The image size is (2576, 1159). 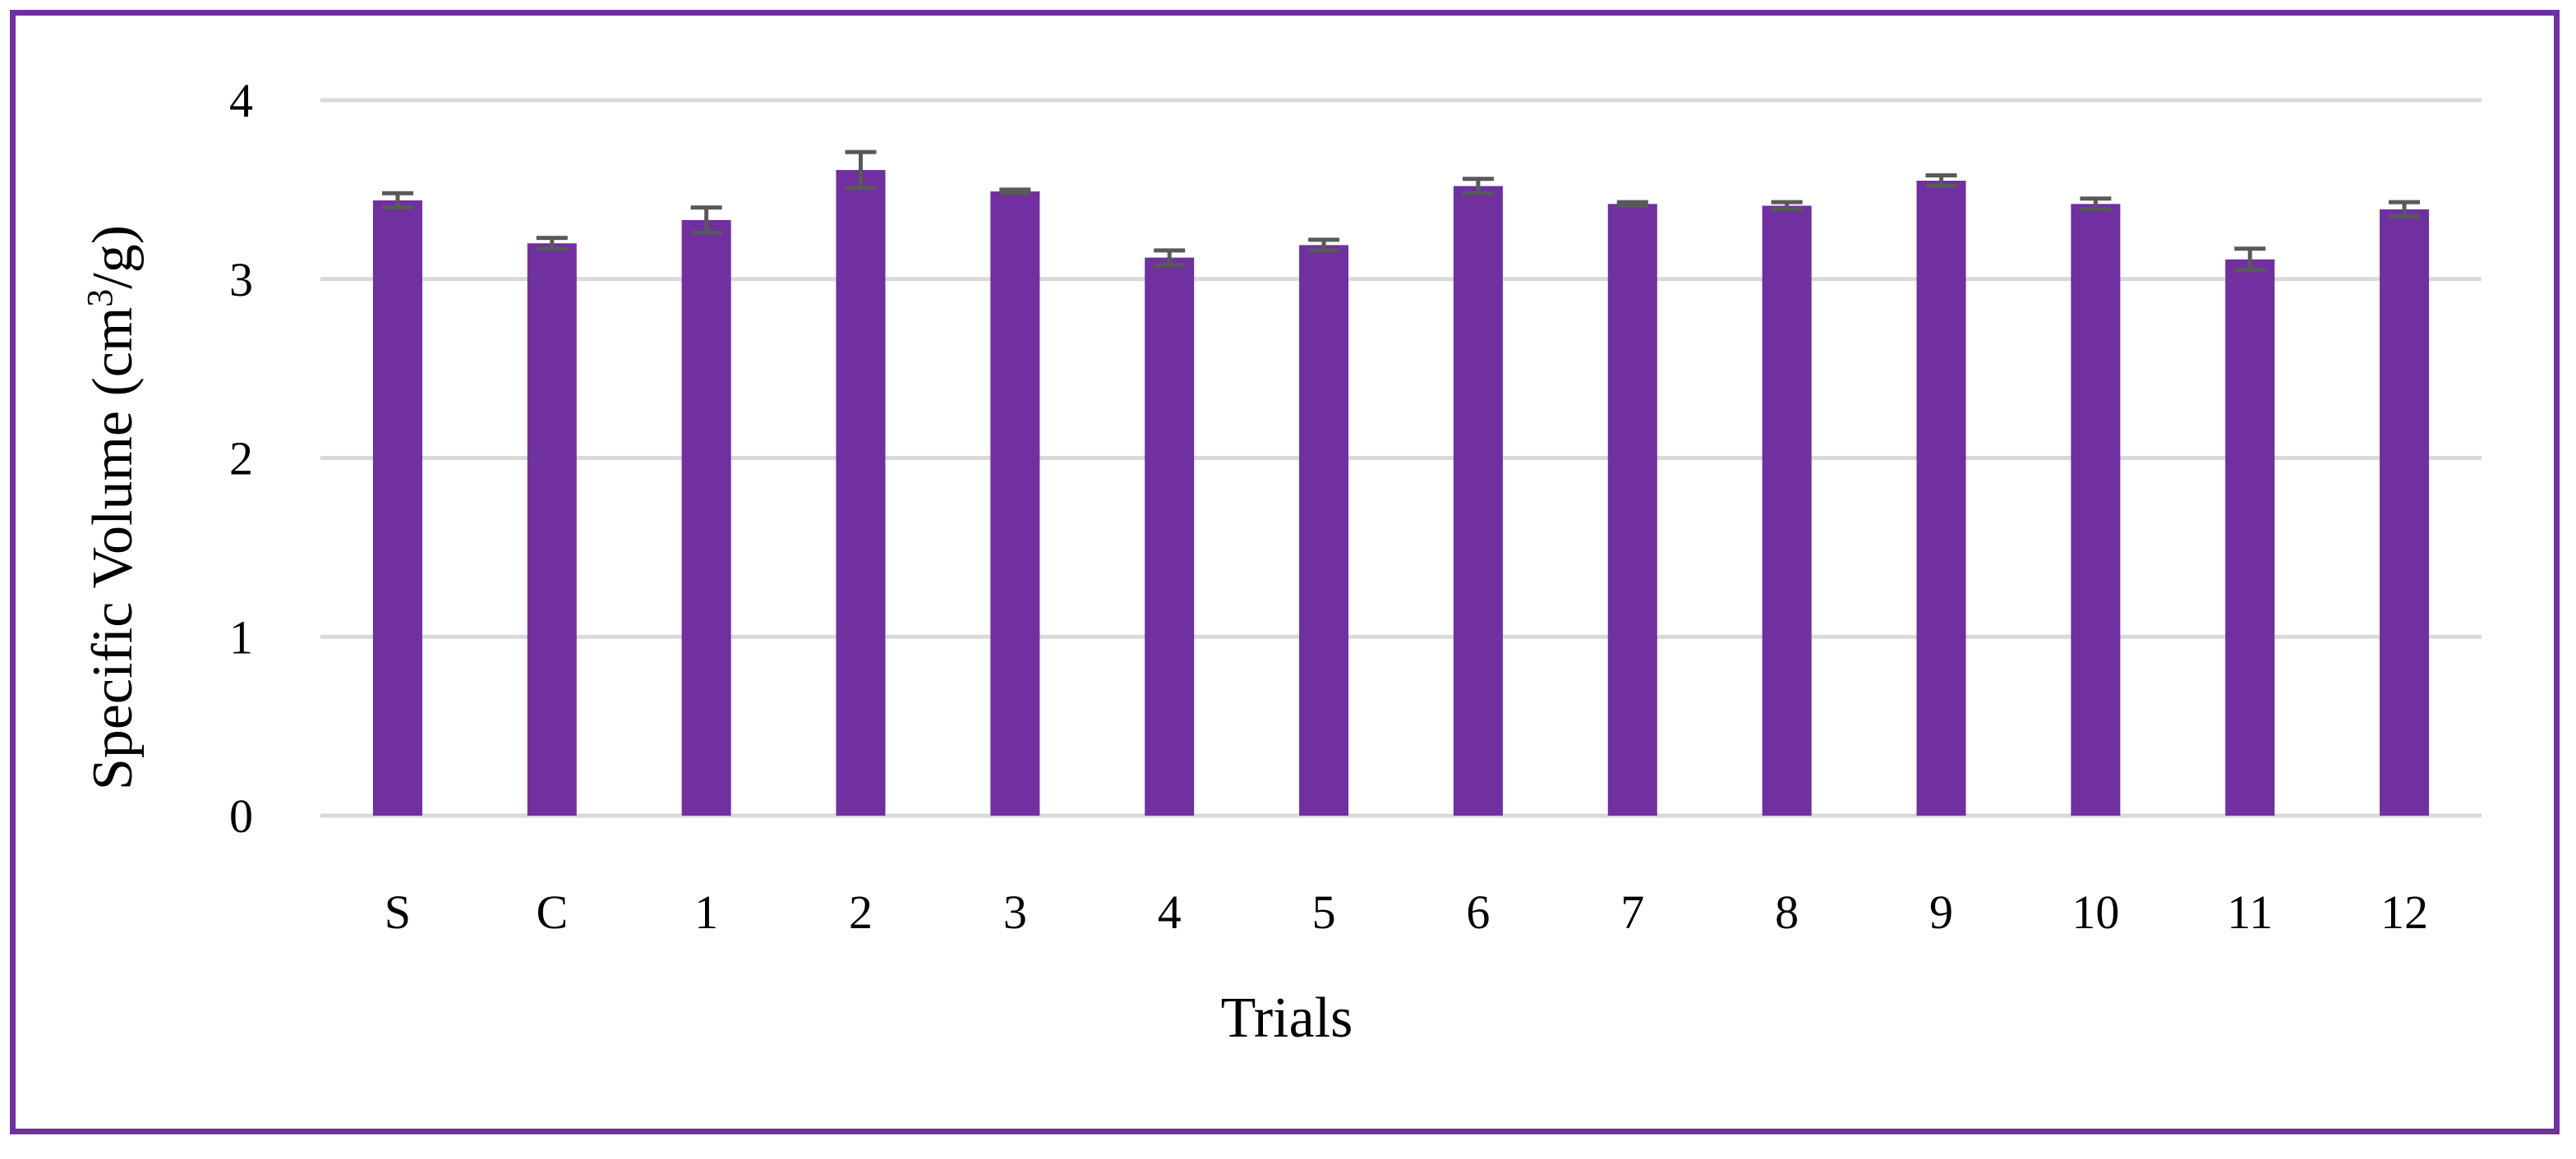 I want to click on x-tick-labels: S C 1 2 3 4 5 6 7 8 9 10 11 12, so click(x=1406, y=912).